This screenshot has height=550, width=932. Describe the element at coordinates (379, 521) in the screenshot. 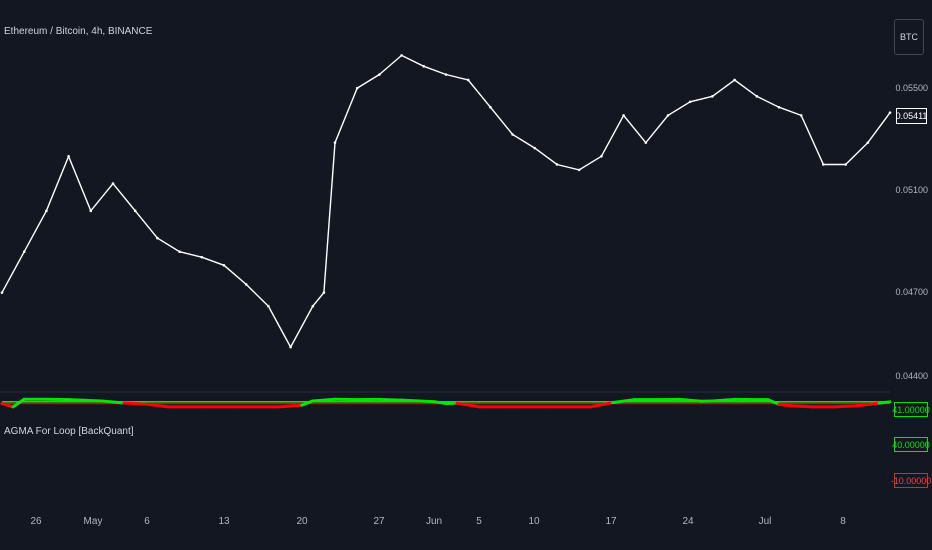

I see `x-label-27: 27` at that location.